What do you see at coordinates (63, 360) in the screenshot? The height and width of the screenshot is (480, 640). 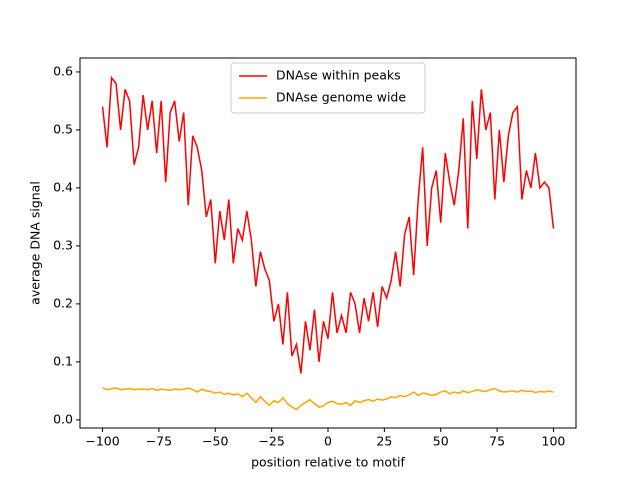 I see `y-tick-label: 0.1` at bounding box center [63, 360].